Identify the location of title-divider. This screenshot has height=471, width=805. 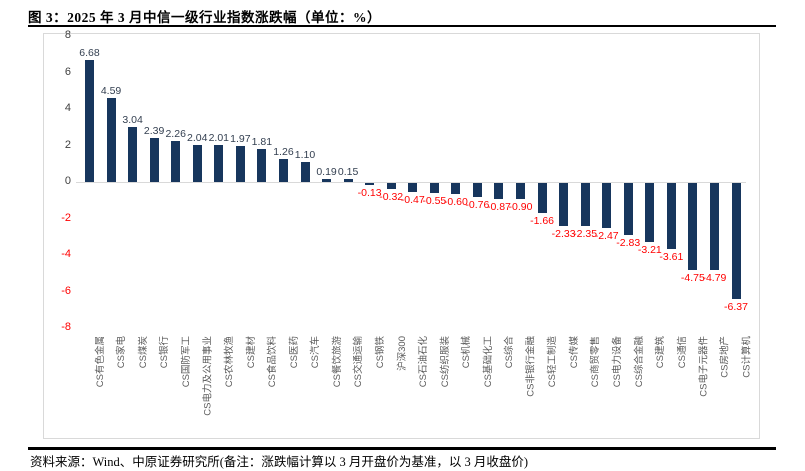
(402, 26).